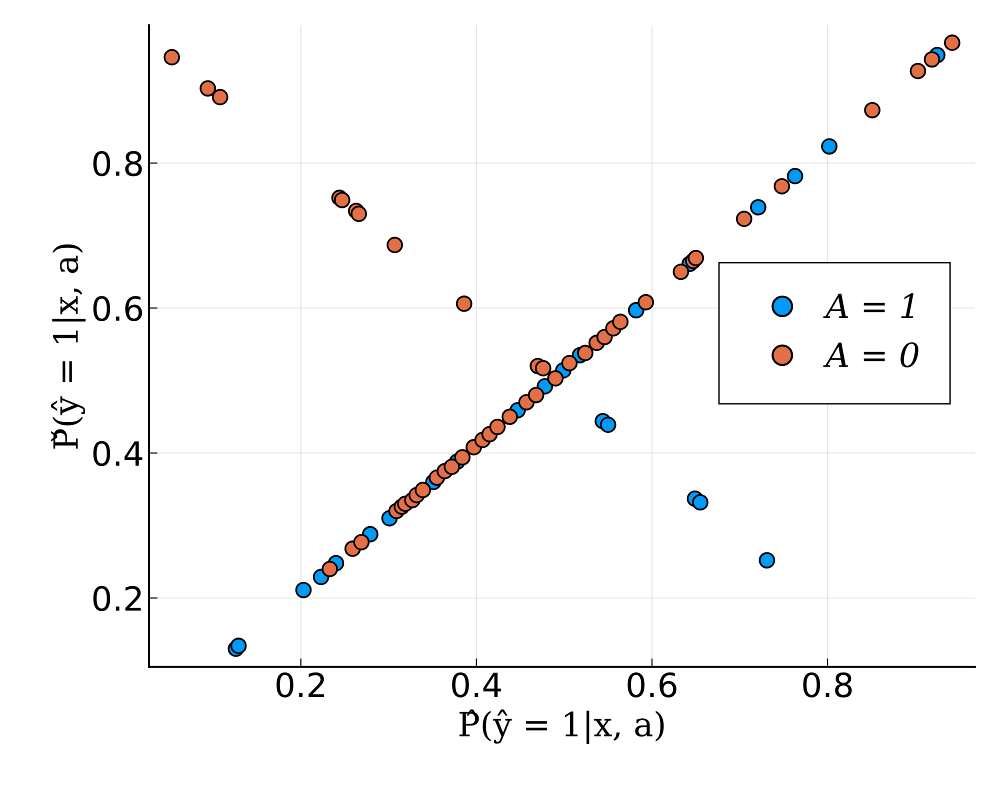 This screenshot has height=792, width=1000. I want to click on x-tick-label: 0.2, so click(300, 685).